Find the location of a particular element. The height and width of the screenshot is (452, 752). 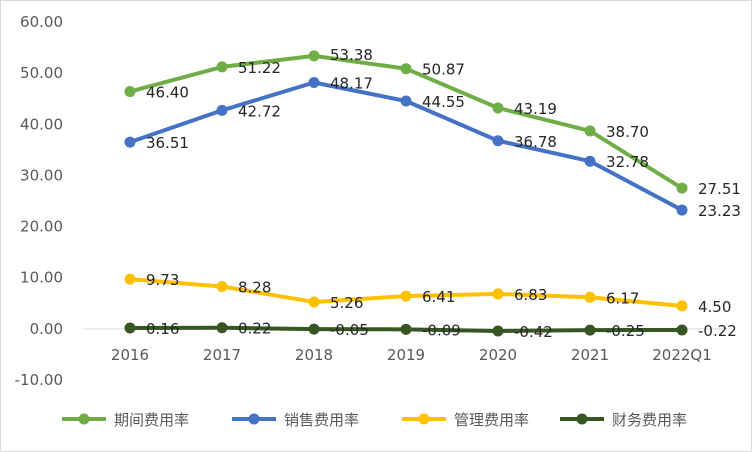

data-label: 27.51 is located at coordinates (719, 189).